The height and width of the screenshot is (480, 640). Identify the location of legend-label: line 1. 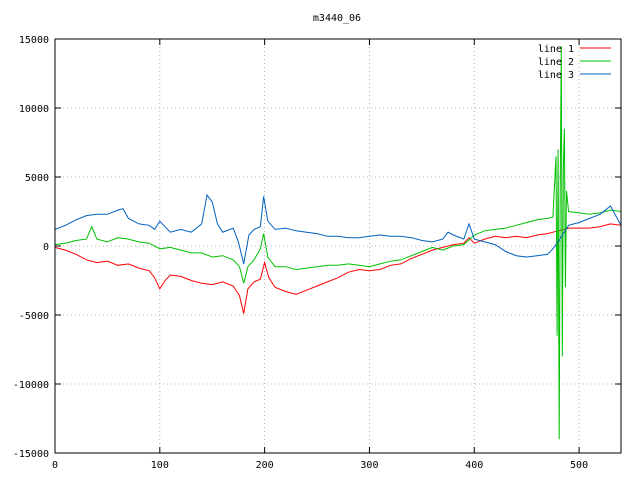
(556, 49).